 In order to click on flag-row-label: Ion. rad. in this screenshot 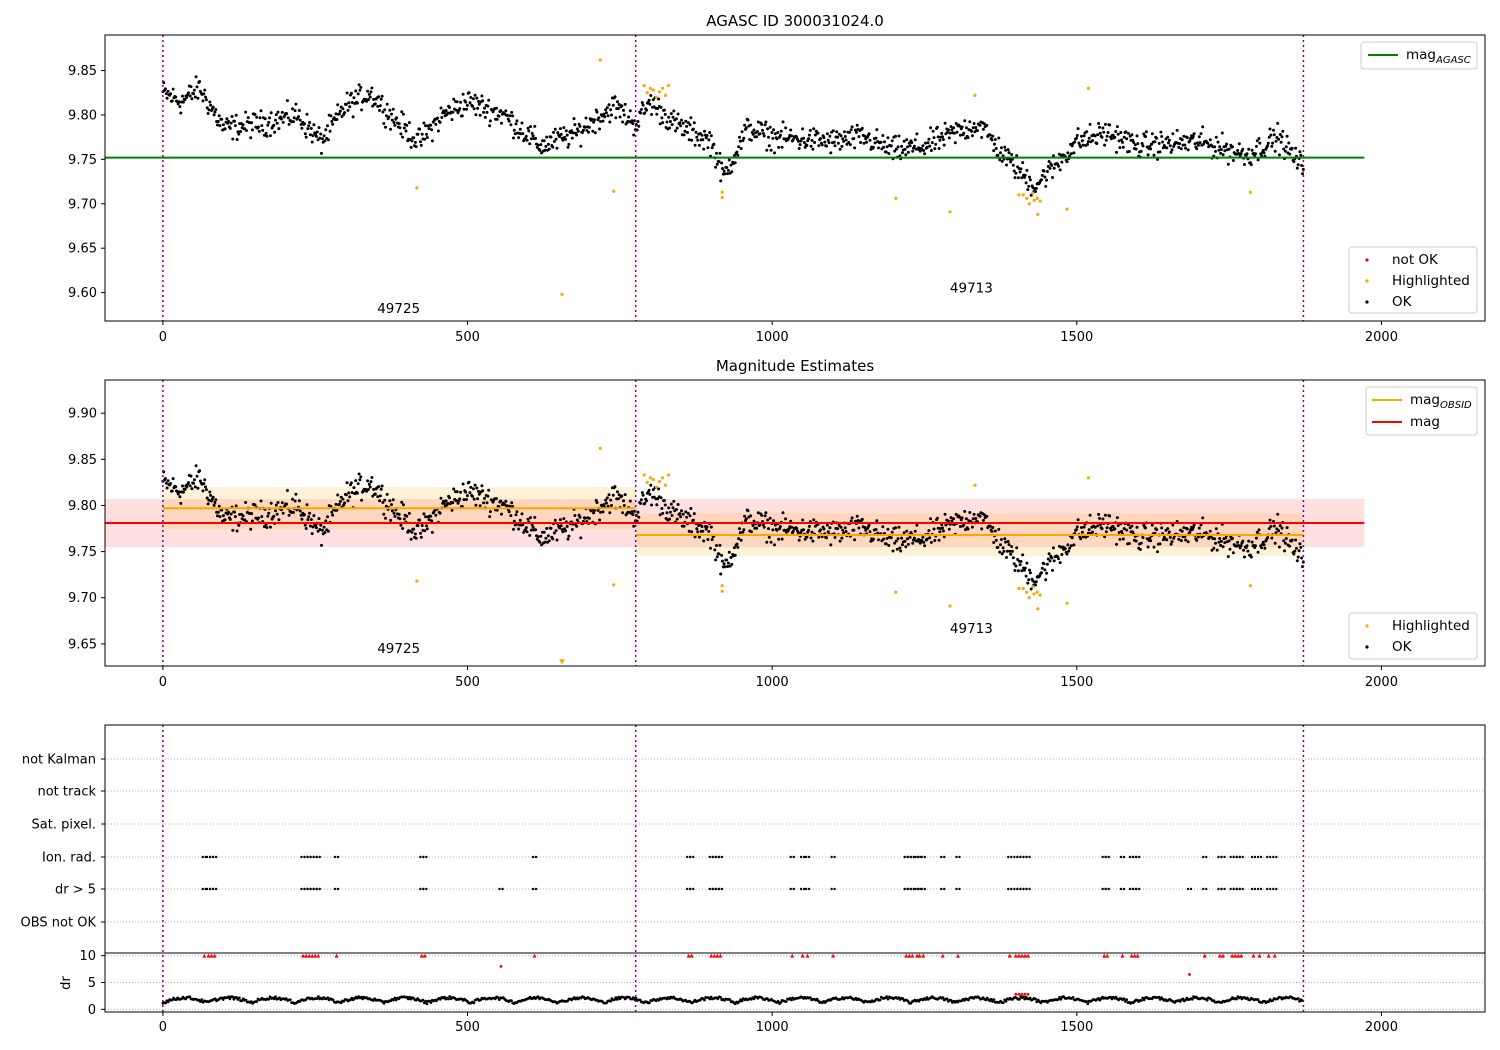, I will do `click(69, 858)`.